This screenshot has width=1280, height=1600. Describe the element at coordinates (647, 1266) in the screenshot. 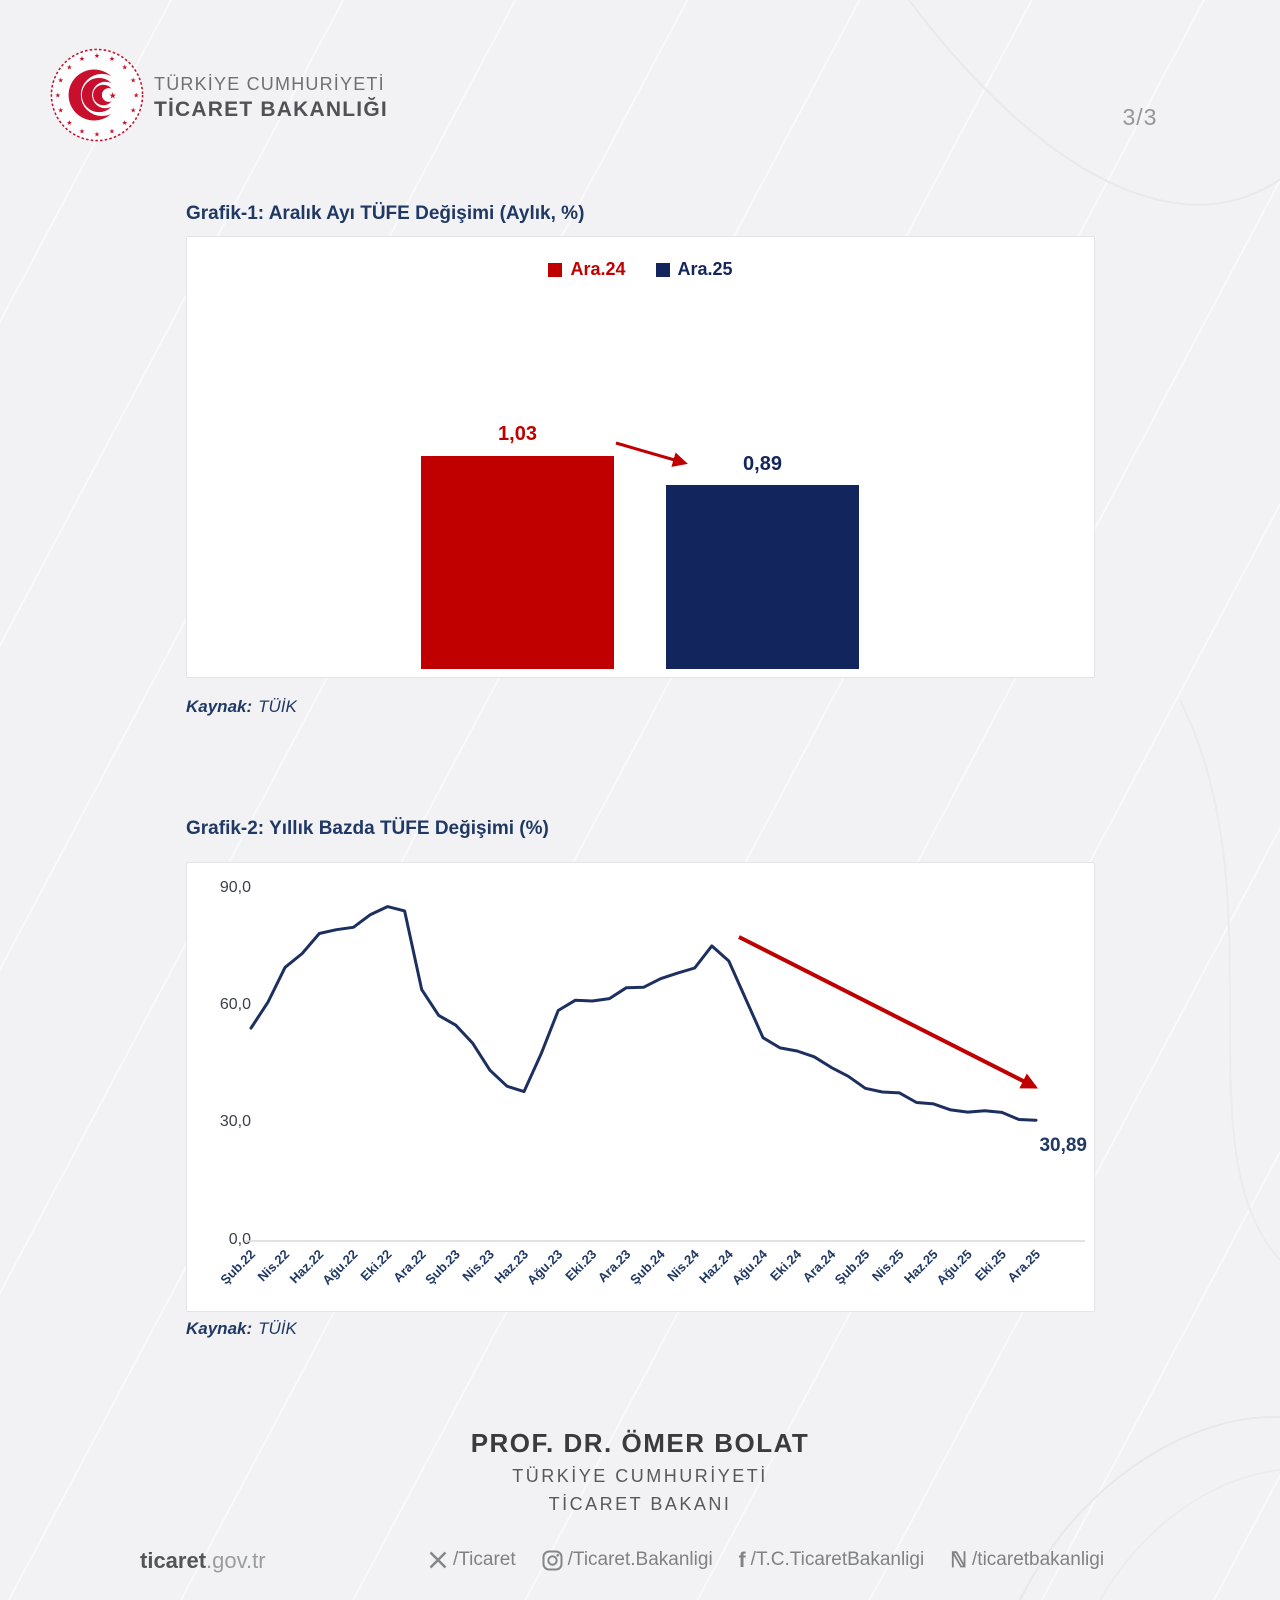

I see `x-tick-label: Şub.24` at that location.